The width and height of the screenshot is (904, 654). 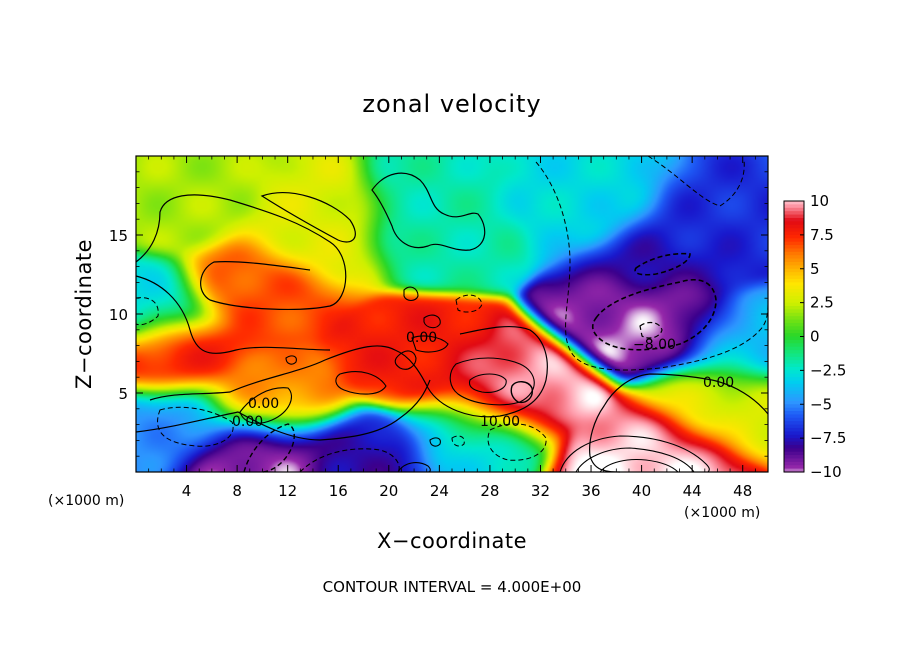 I want to click on contour-zero-blob-d, so click(x=430, y=344).